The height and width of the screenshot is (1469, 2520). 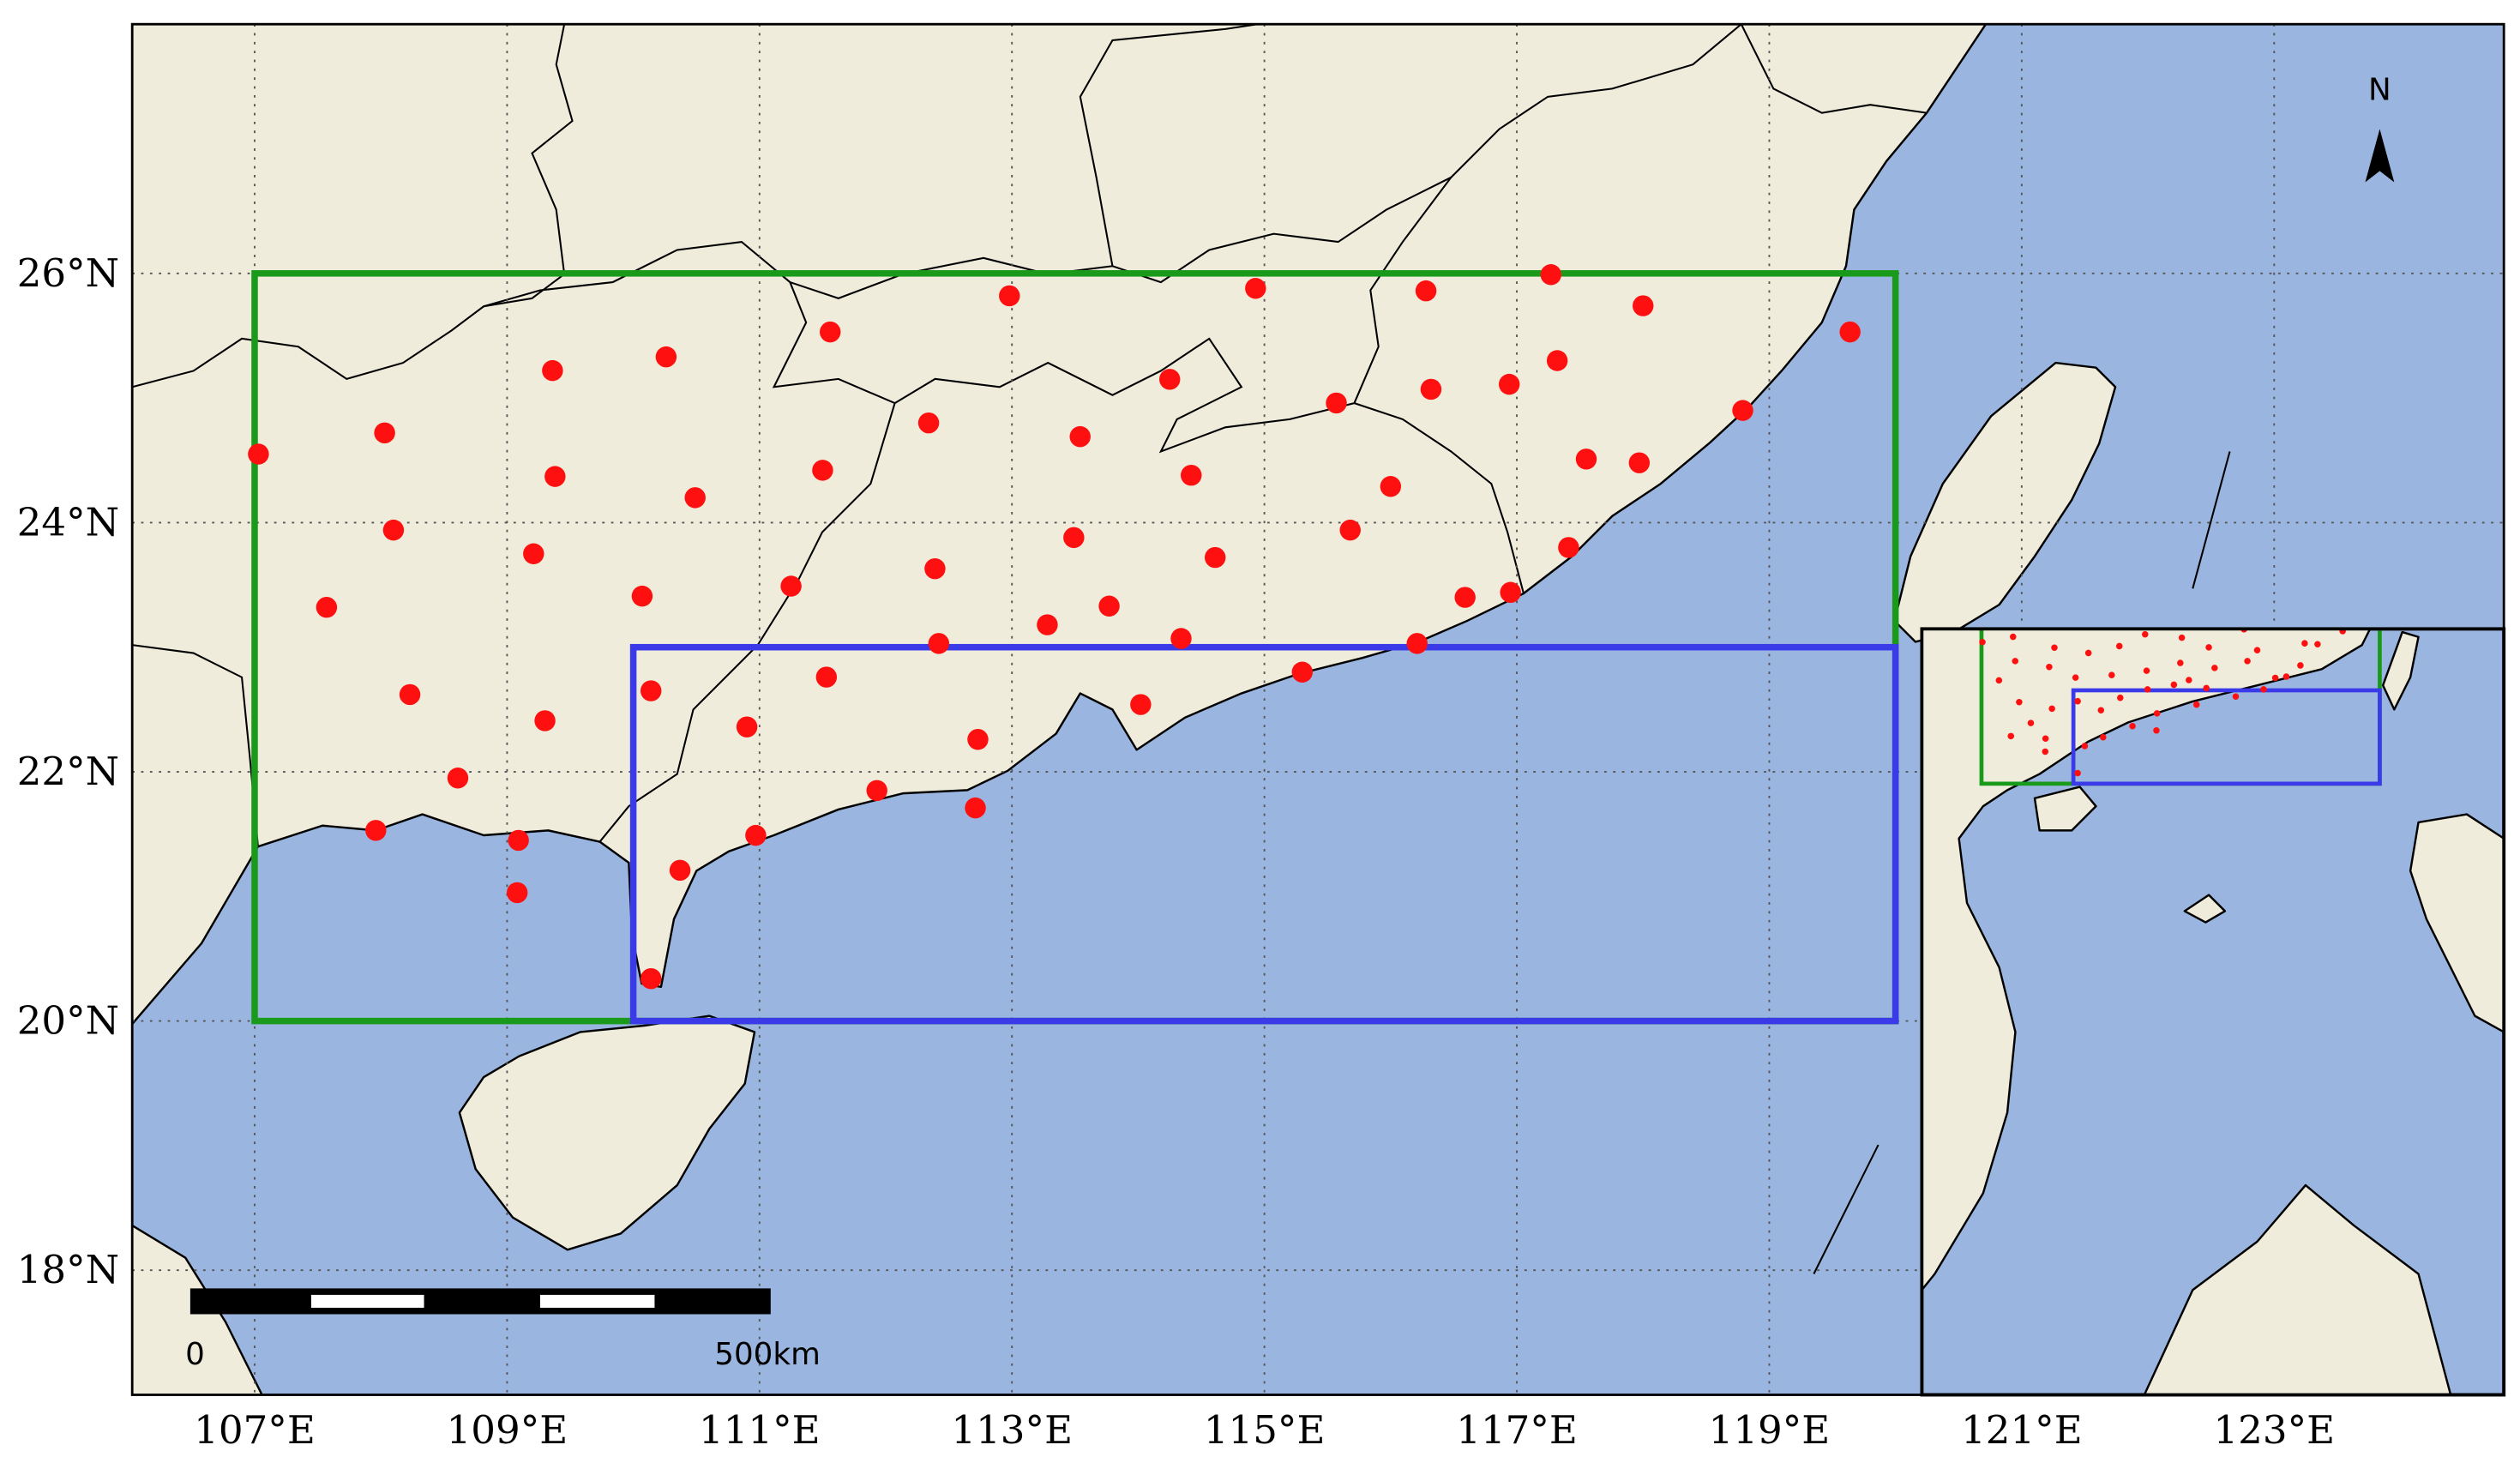 What do you see at coordinates (68, 1269) in the screenshot?
I see `y-tick-label: 18°N` at bounding box center [68, 1269].